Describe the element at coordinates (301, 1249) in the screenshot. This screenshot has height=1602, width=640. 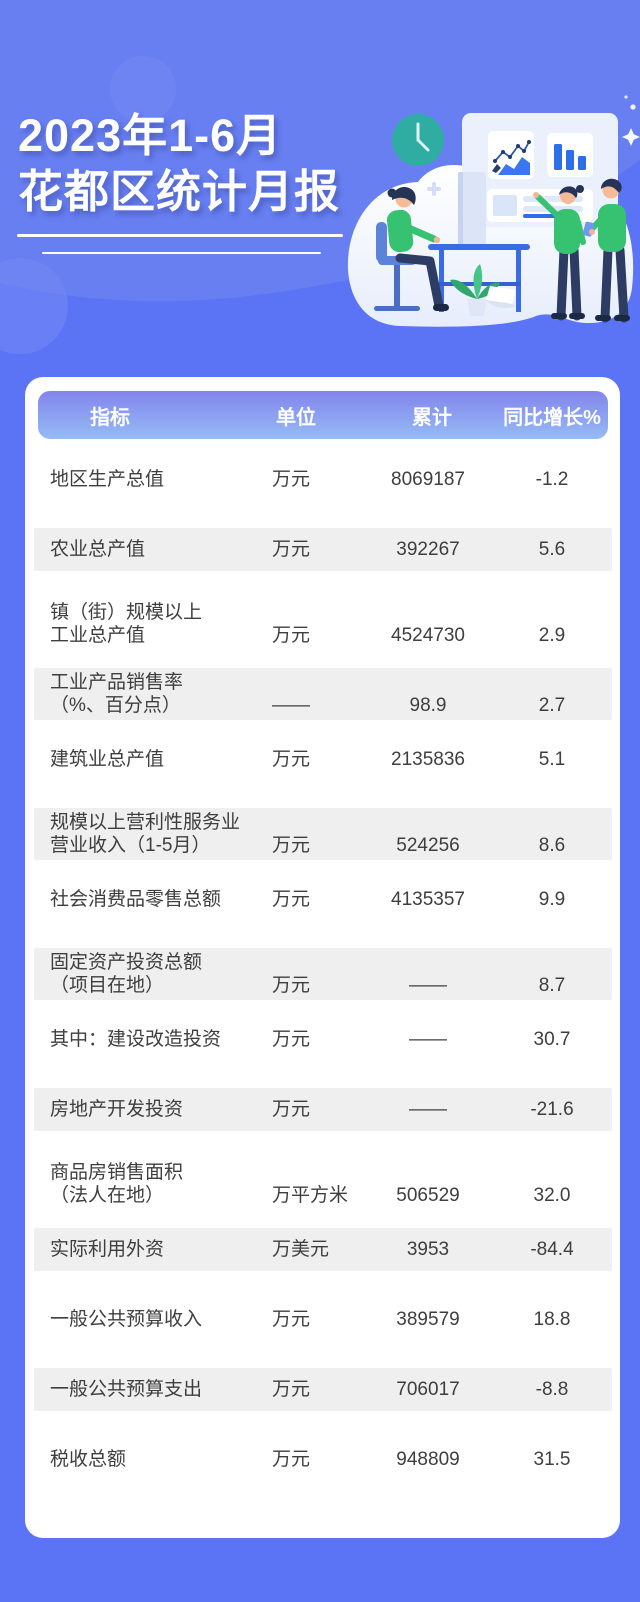
I see `unit-cell: 万美元` at that location.